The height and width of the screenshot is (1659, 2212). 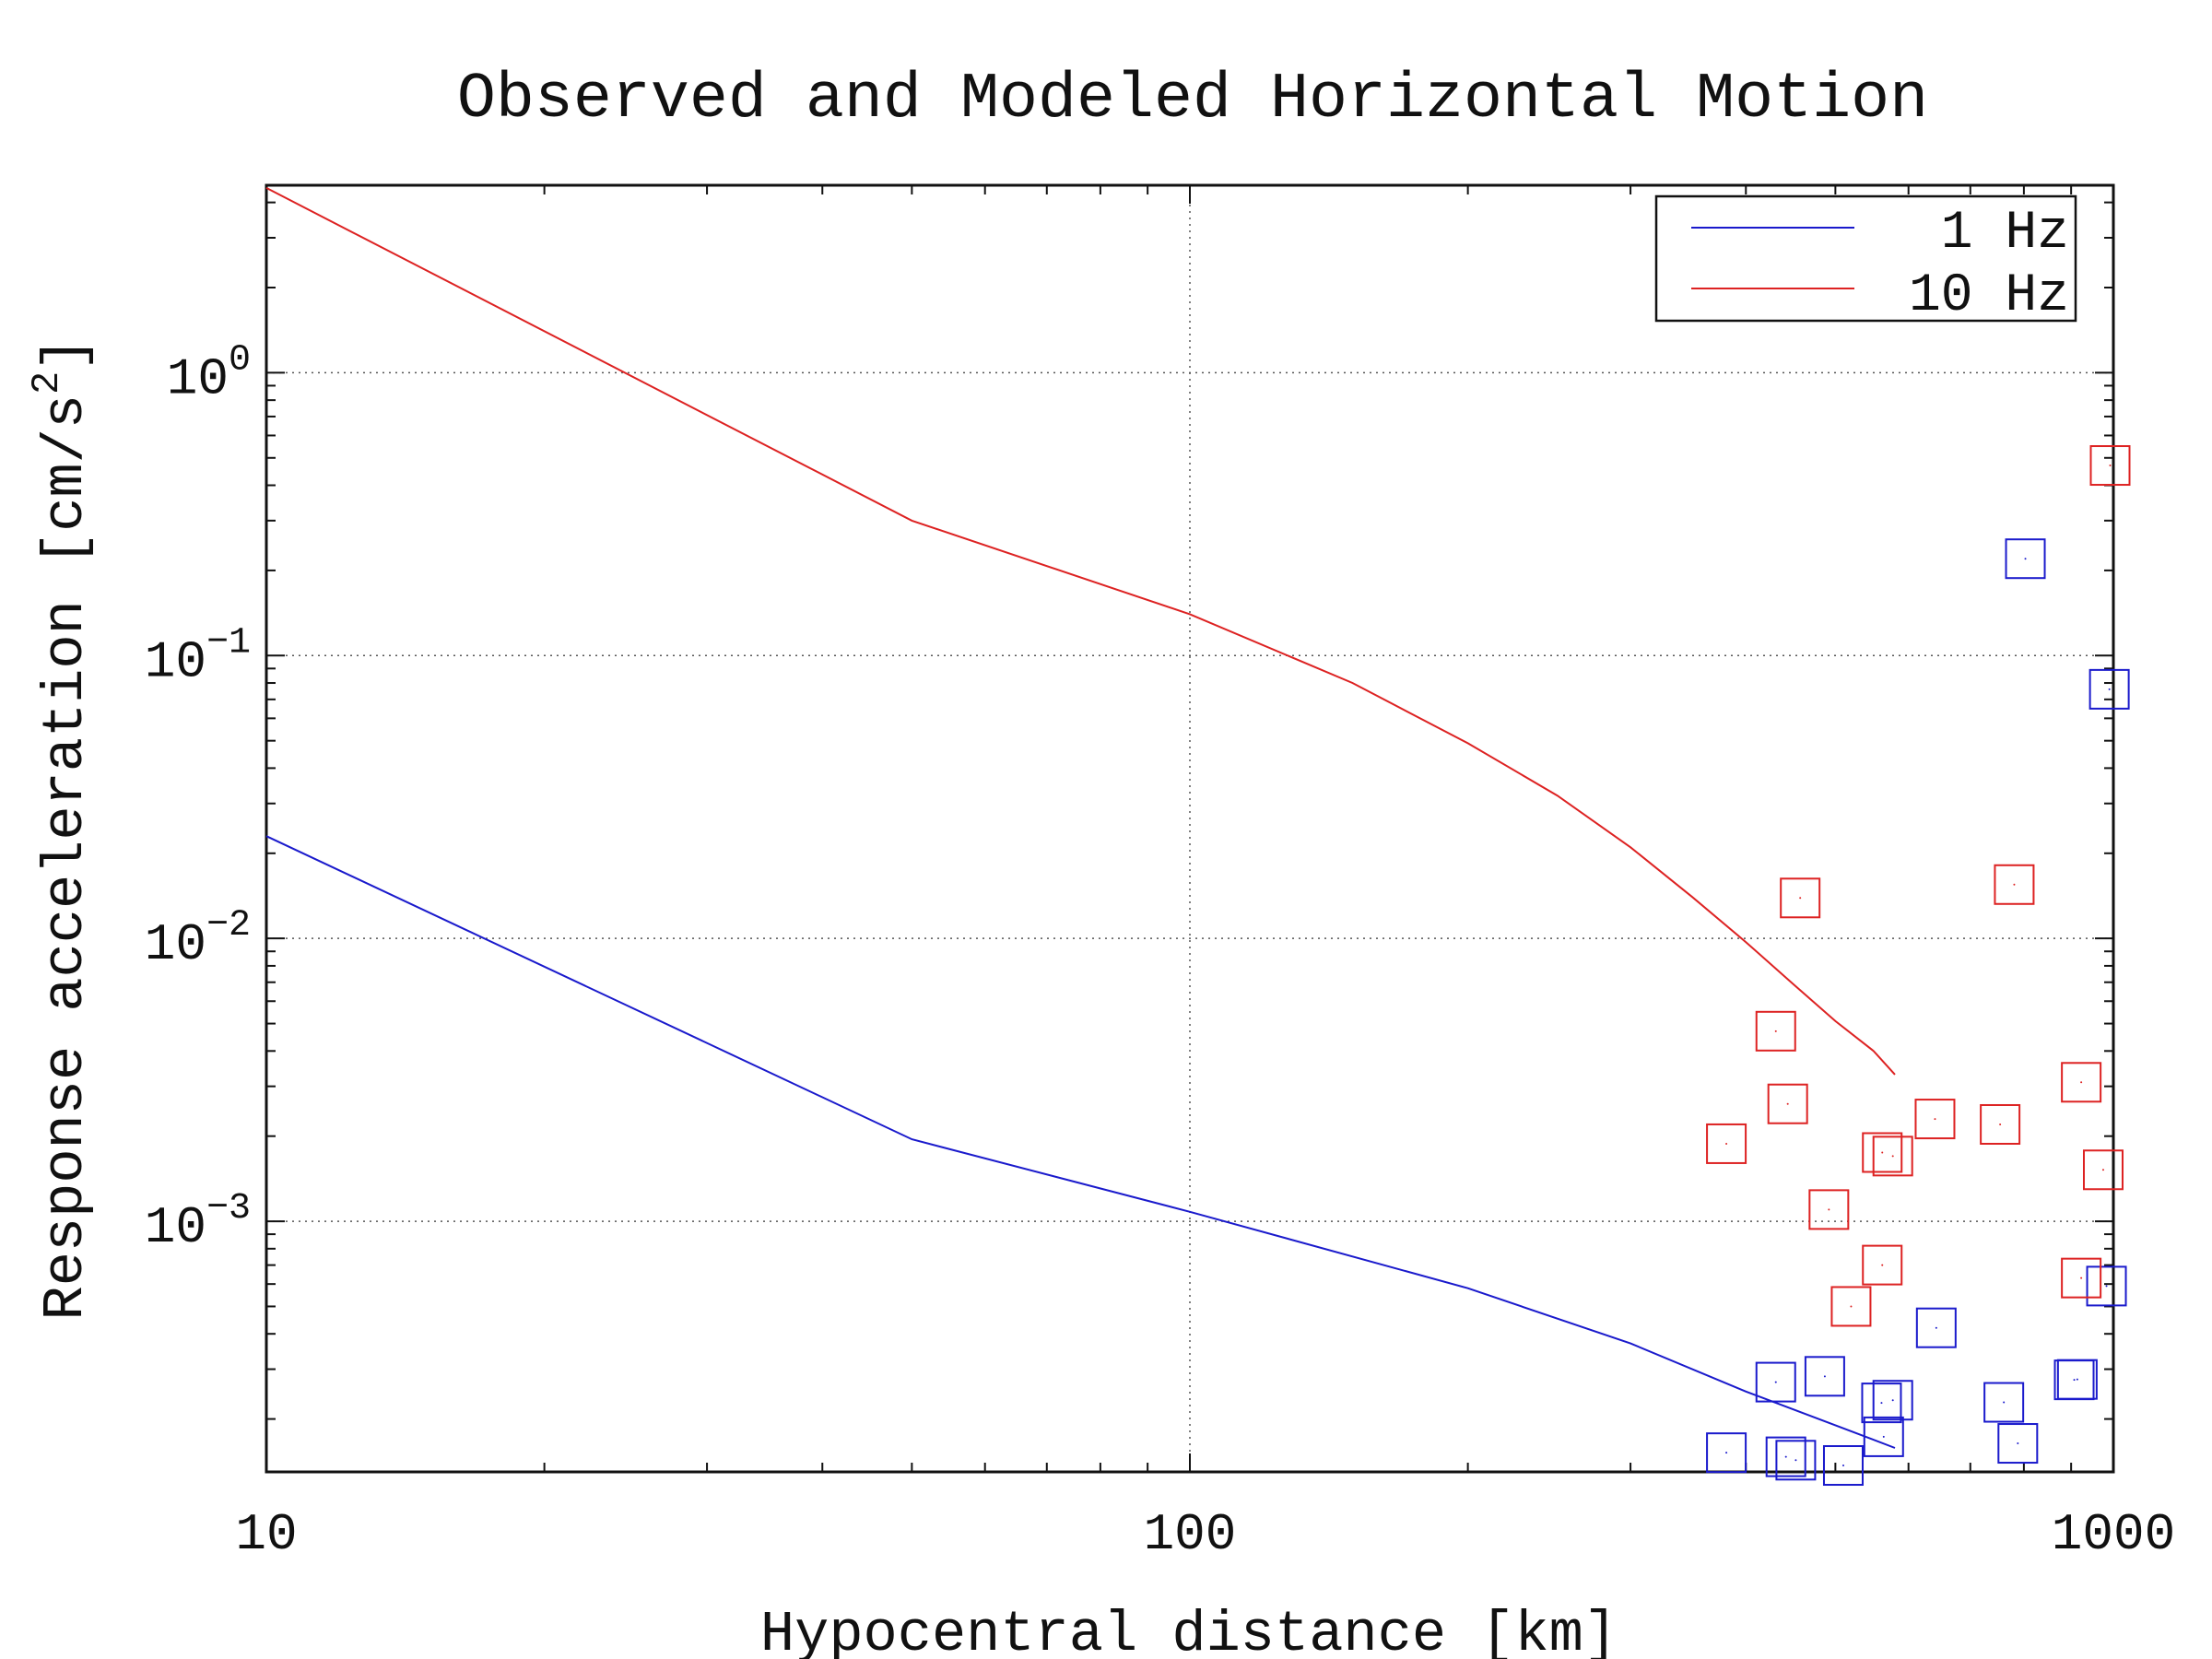 I want to click on y-tick-labels: 10⁰ 10⁻¹ 10⁻² 10⁻³, so click(x=198, y=798).